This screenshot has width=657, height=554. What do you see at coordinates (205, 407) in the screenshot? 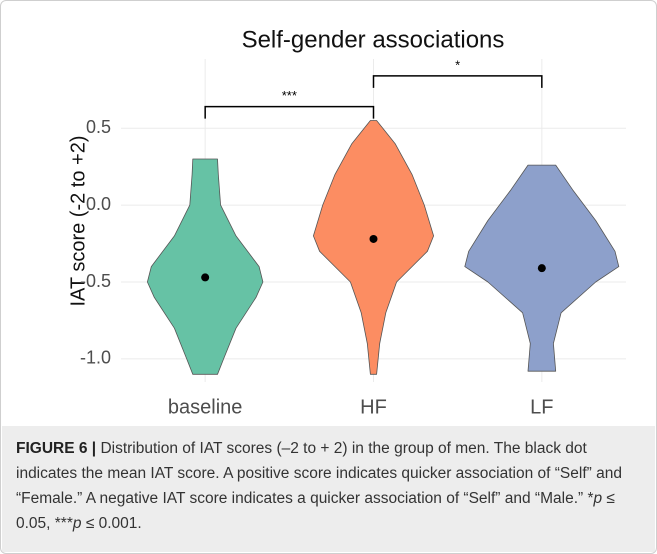
I see `x-tick-label: baseline` at bounding box center [205, 407].